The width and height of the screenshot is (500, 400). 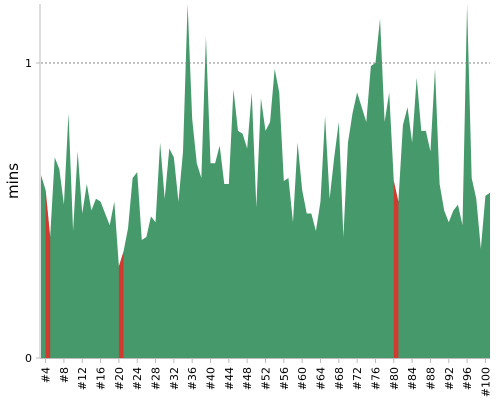 I want to click on y-tick-label: 1, so click(x=28, y=63).